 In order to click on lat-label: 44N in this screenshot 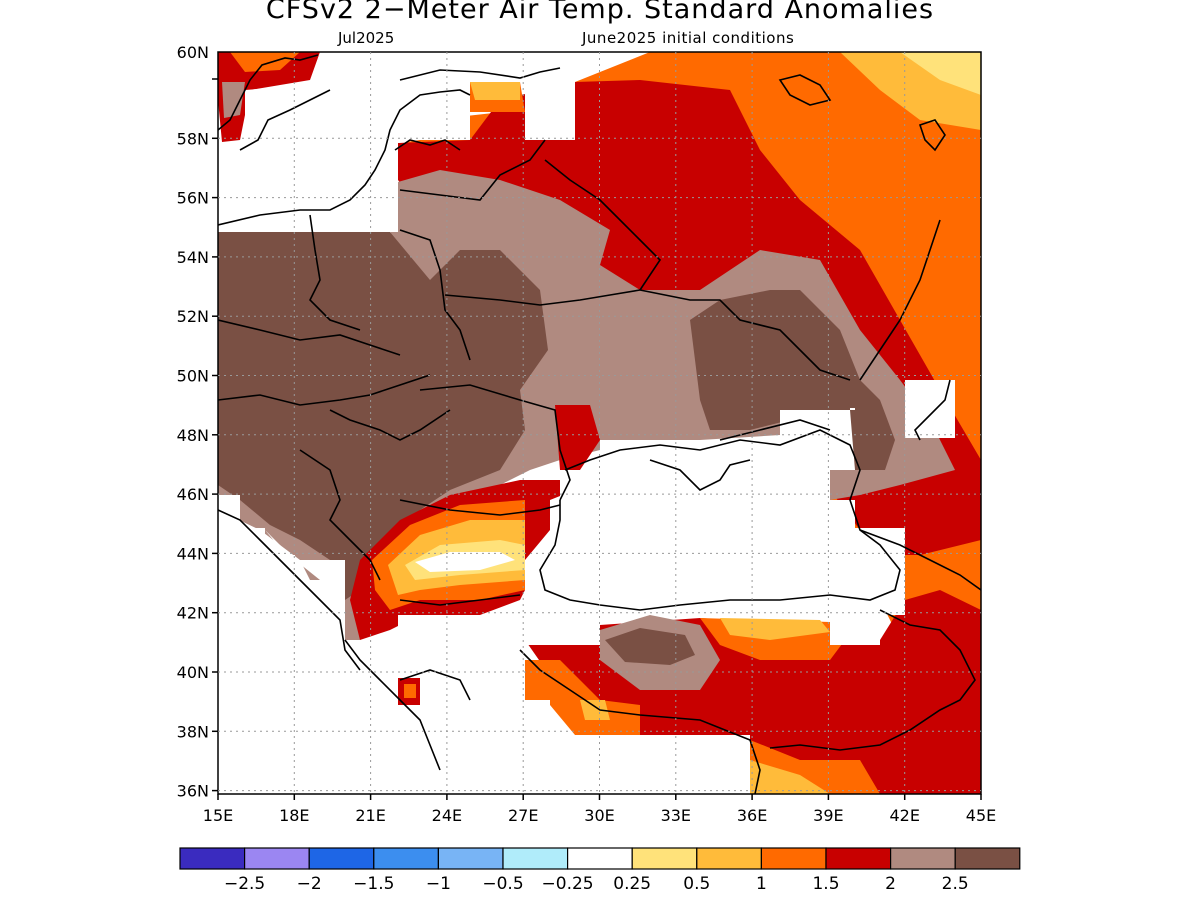, I will do `click(193, 553)`.